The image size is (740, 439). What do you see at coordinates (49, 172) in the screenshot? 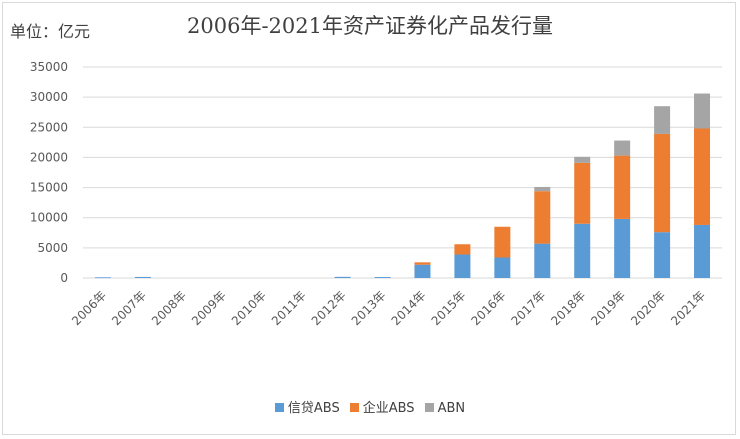
I see `y-axis-ticks: 0 5000 10000 15000 20000 25000 30000 35000` at bounding box center [49, 172].